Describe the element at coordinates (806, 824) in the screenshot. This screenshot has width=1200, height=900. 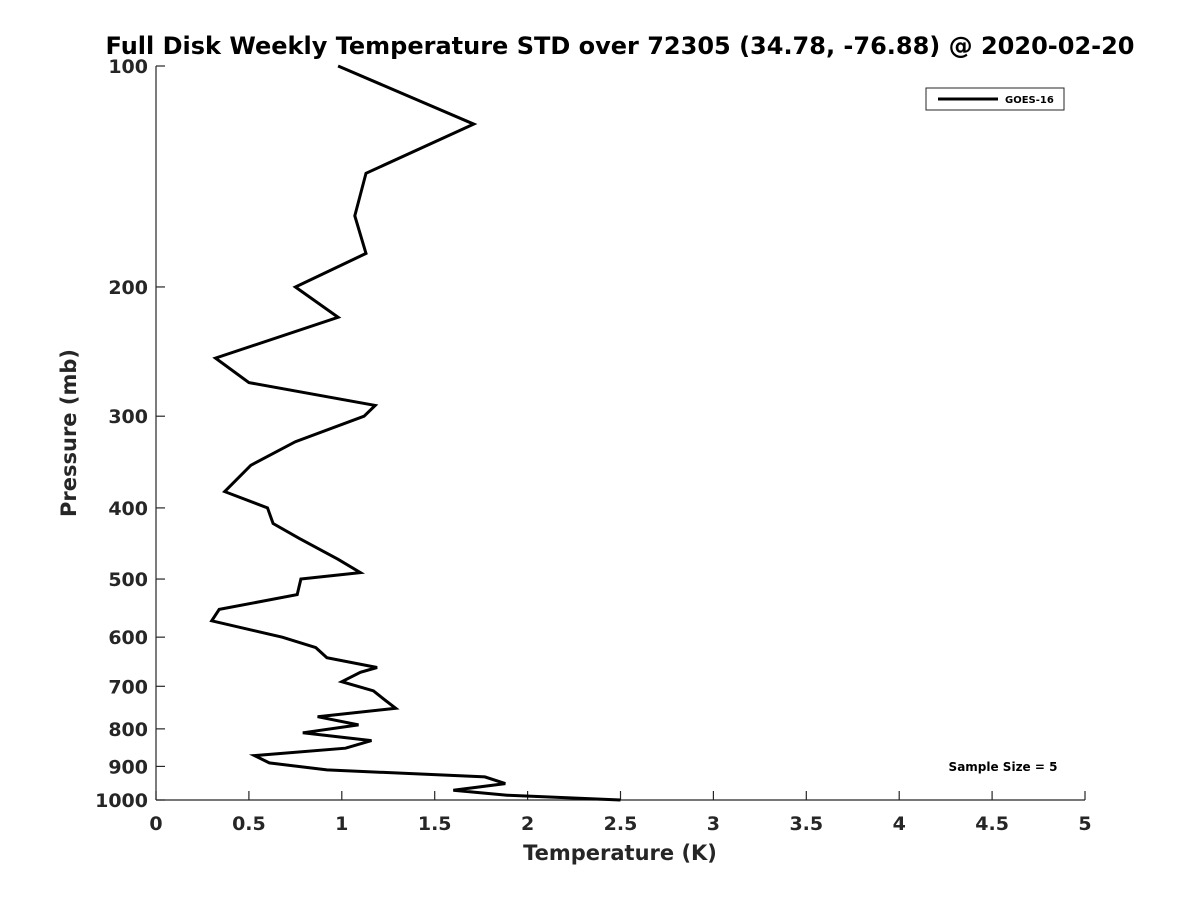
I see `x-tick-label: 3.5` at that location.